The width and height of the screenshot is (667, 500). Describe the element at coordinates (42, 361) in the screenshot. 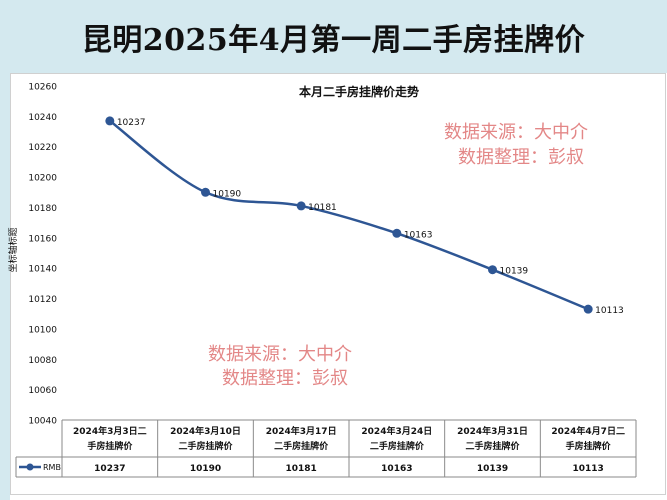

I see `y-tick-label: 10080` at that location.